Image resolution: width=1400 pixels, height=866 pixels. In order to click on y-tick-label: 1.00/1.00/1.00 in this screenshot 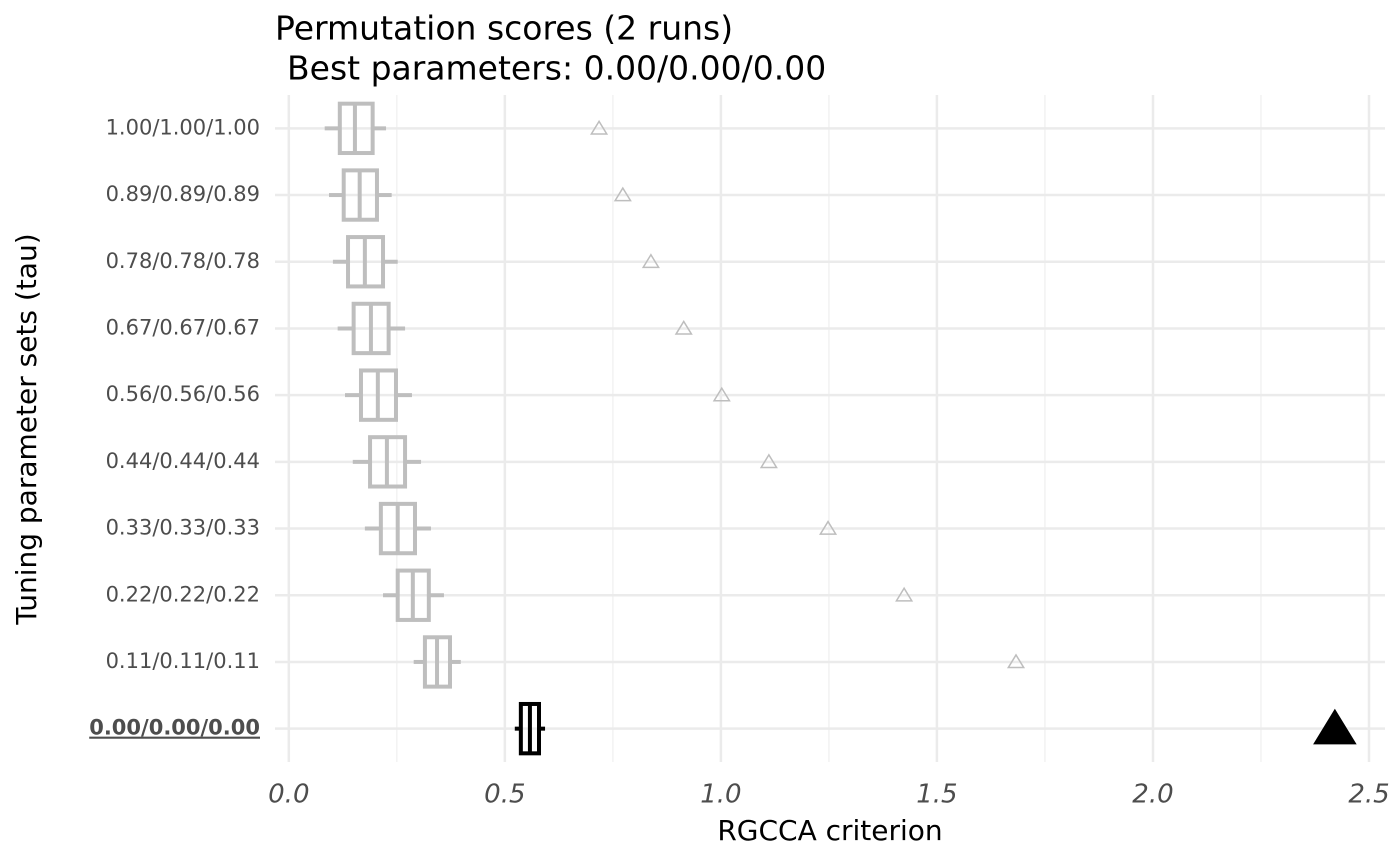, I will do `click(183, 127)`.